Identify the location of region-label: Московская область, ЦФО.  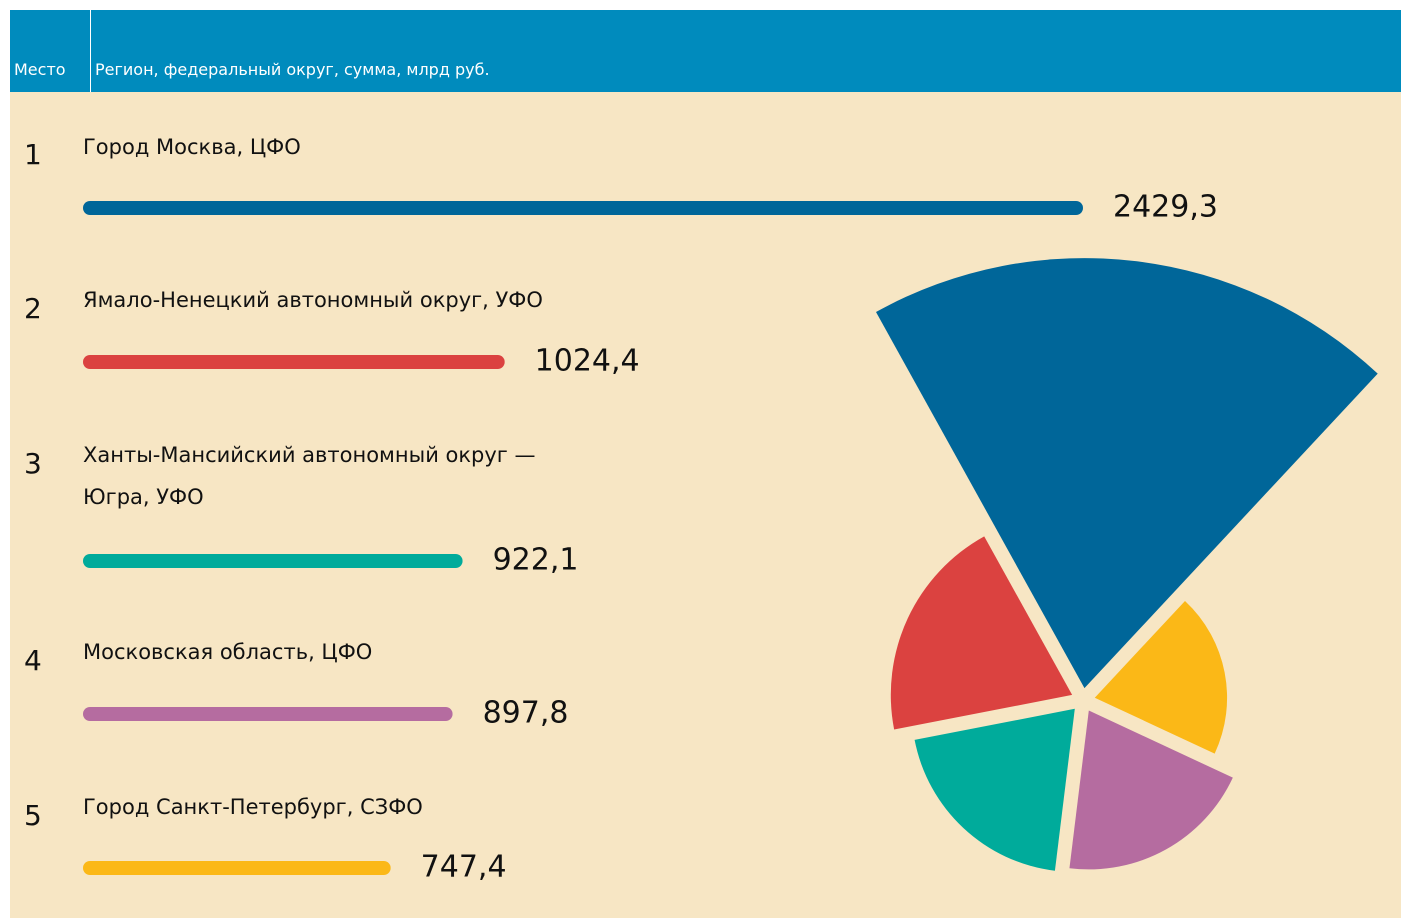
(228, 652).